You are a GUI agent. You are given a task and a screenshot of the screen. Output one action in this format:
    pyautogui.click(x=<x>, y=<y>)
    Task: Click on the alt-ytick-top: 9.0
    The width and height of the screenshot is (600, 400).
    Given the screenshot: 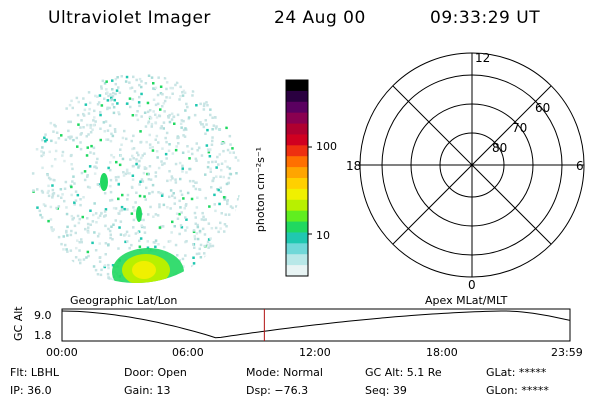 What is the action you would take?
    pyautogui.click(x=43, y=315)
    